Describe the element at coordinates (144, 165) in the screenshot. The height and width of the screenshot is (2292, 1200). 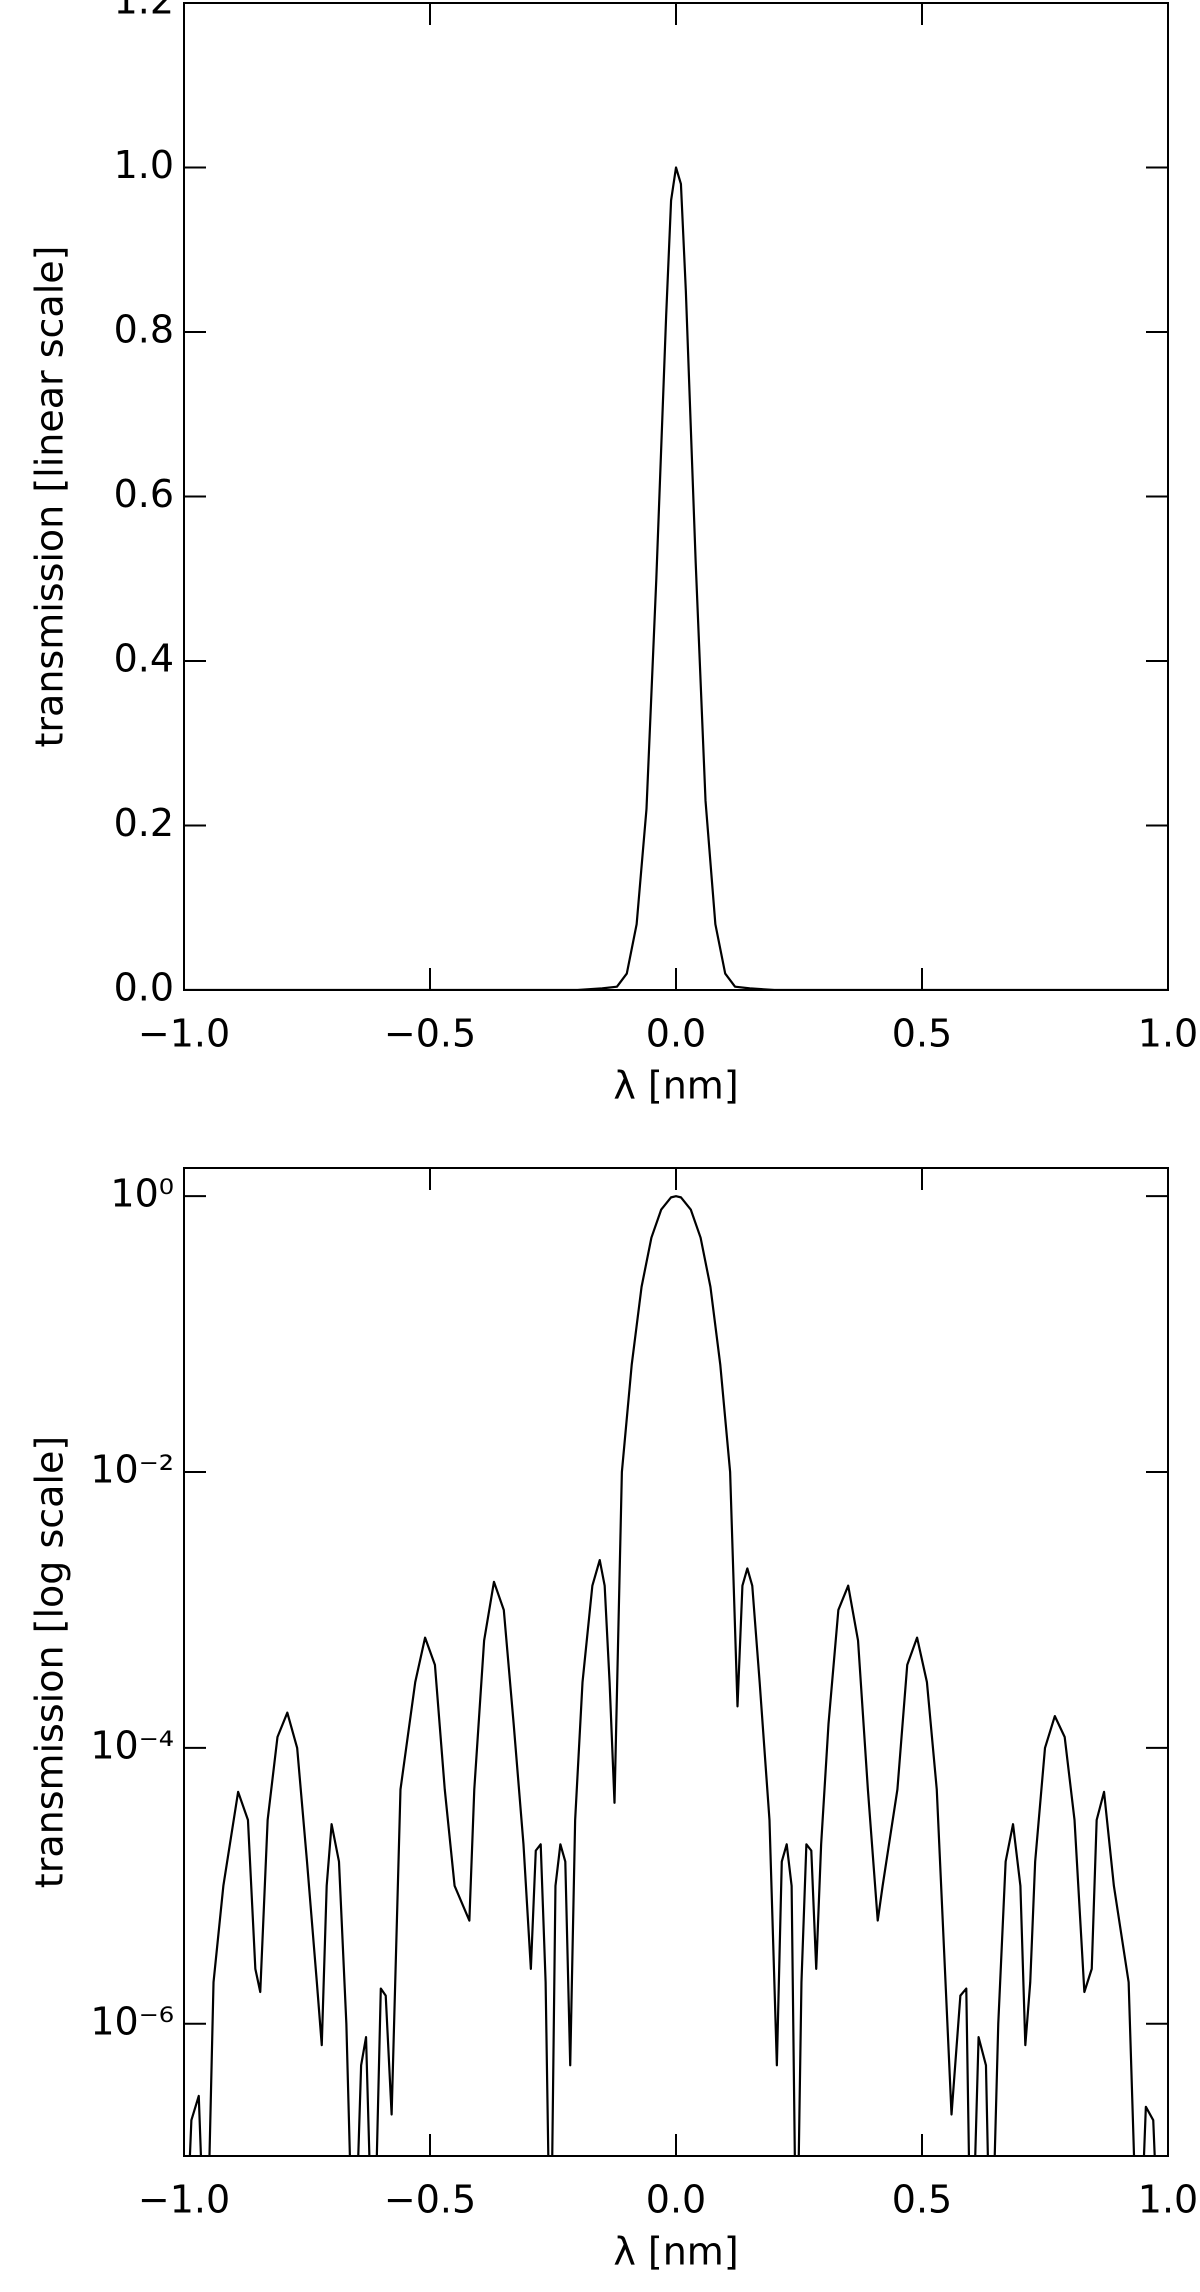
I see `y-tick-label: 1.0` at that location.